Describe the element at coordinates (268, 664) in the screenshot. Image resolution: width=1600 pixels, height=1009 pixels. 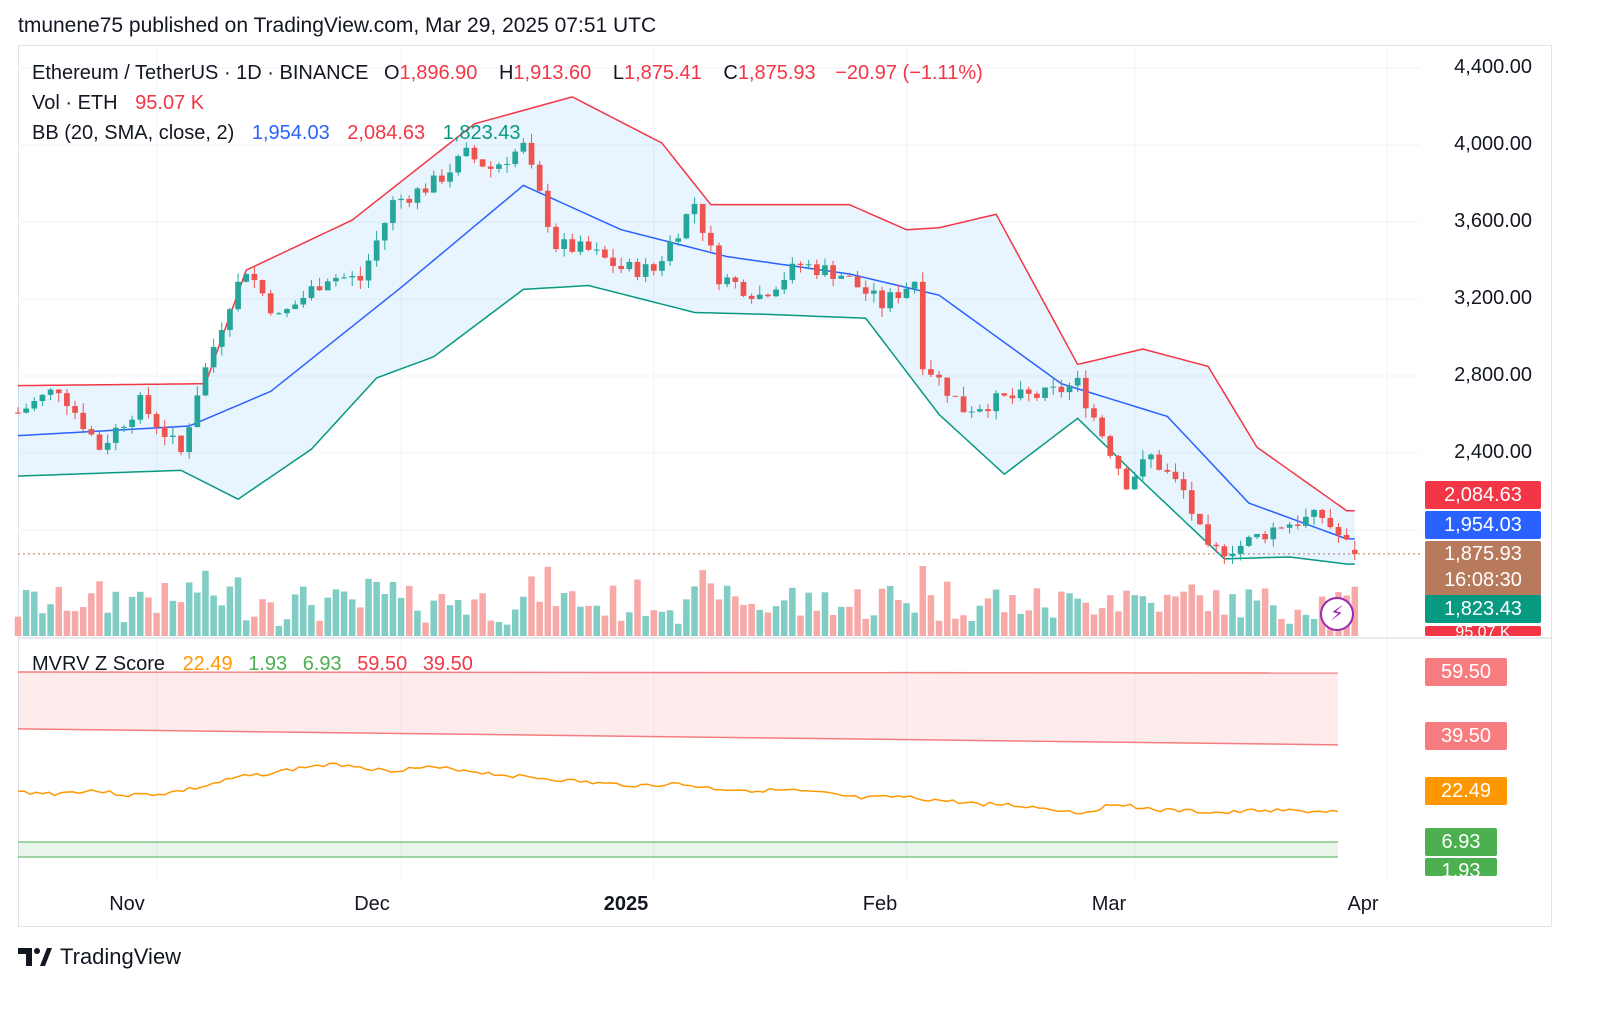
I see `mvrv-value-2: 1.93` at that location.